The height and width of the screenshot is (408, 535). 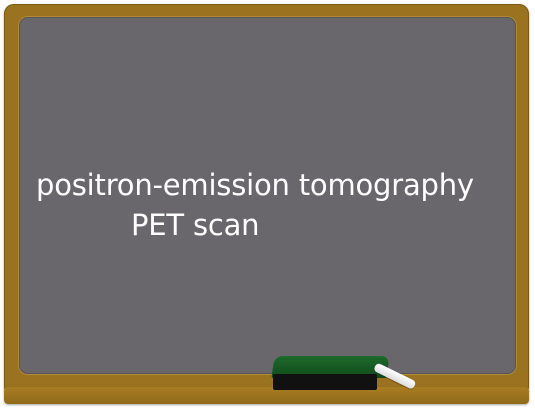 I want to click on eraser-icon, so click(x=332, y=374).